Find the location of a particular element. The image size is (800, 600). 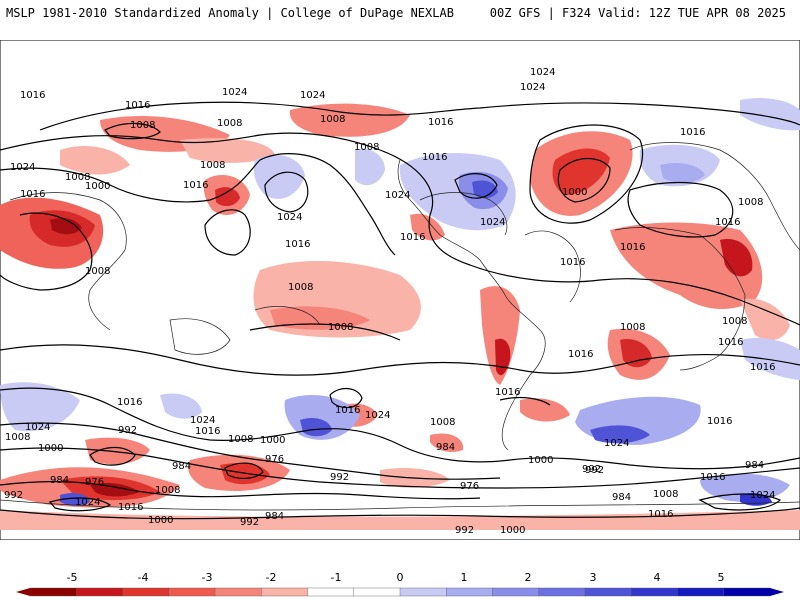

anomaly-colorbar: -5 -4 -3 -2 -1 0 1 2 3 4 5 is located at coordinates (400, 584).